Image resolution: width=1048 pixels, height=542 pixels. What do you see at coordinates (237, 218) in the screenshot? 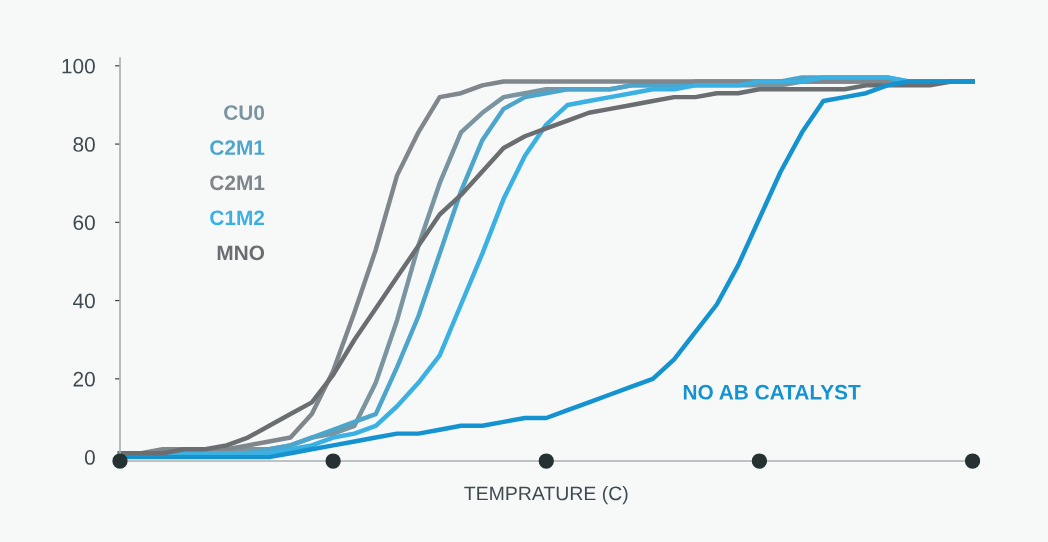
I see `text: C1M2` at bounding box center [237, 218].